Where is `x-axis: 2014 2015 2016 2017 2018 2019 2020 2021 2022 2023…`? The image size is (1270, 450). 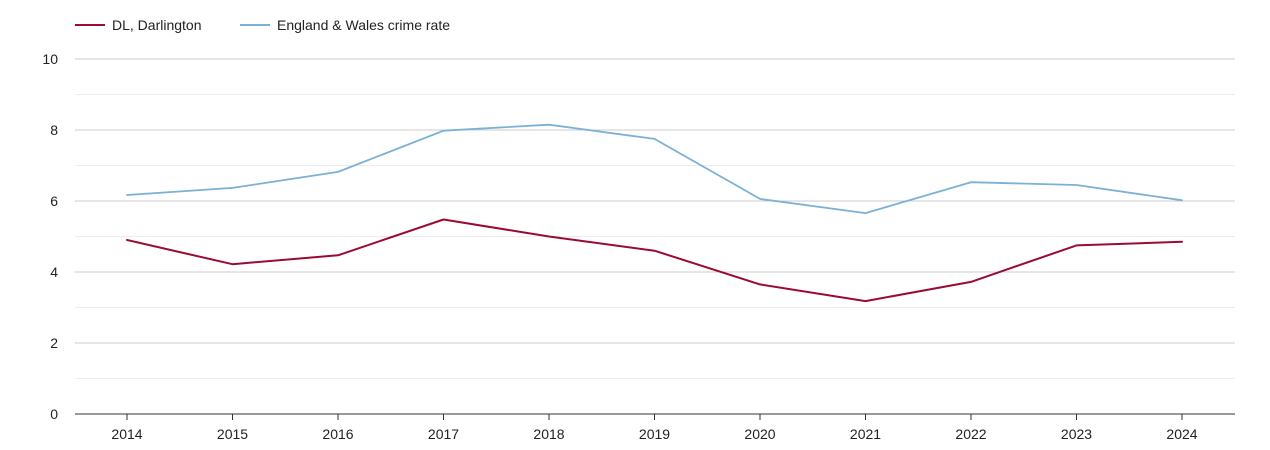
x-axis: 2014 2015 2016 2017 2018 2019 2020 2021 2022 2023… is located at coordinates (655, 427).